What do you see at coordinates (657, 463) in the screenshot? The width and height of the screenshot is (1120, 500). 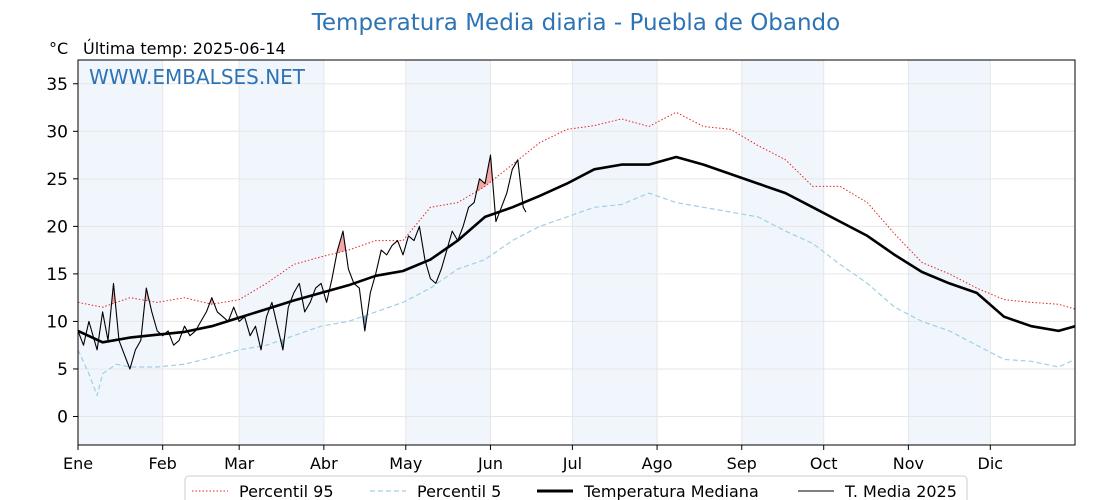 I see `x-tick-label: Ago` at bounding box center [657, 463].